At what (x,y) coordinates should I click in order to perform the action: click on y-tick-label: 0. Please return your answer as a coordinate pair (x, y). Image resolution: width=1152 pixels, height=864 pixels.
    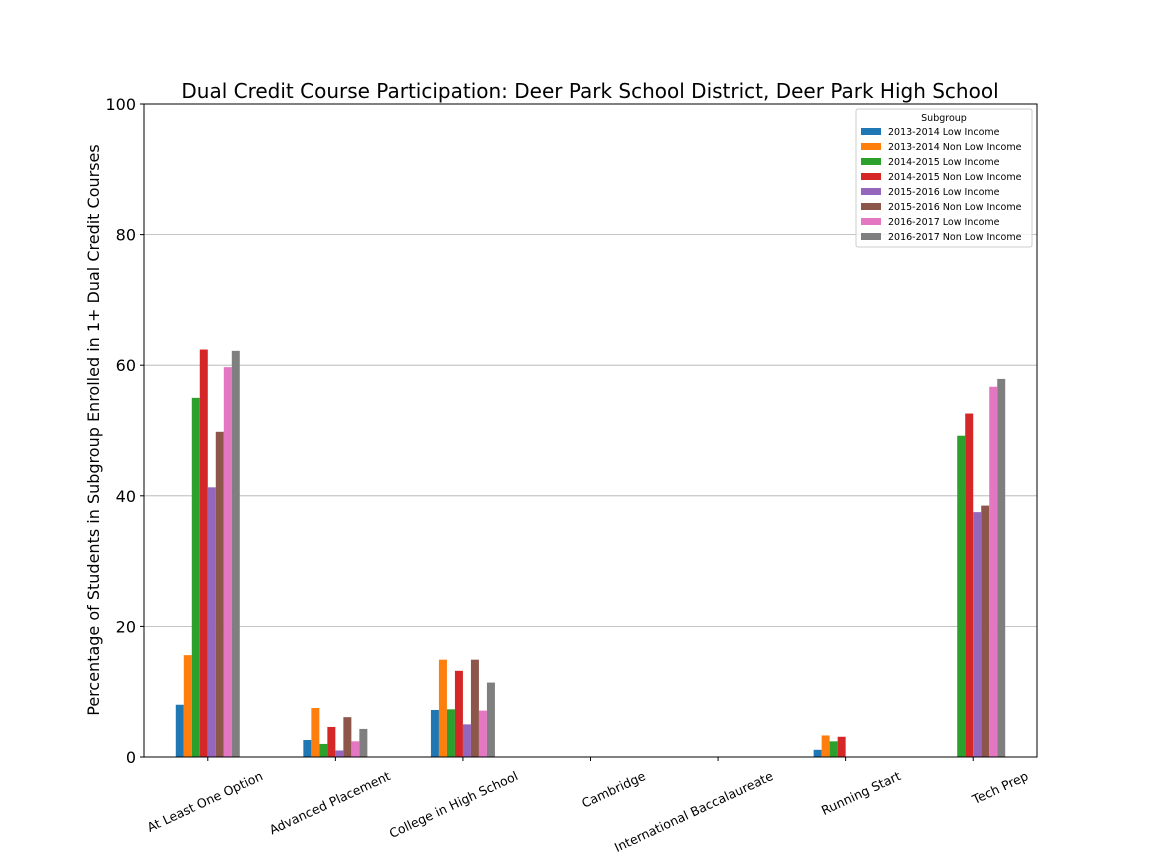
    Looking at the image, I should click on (131, 757).